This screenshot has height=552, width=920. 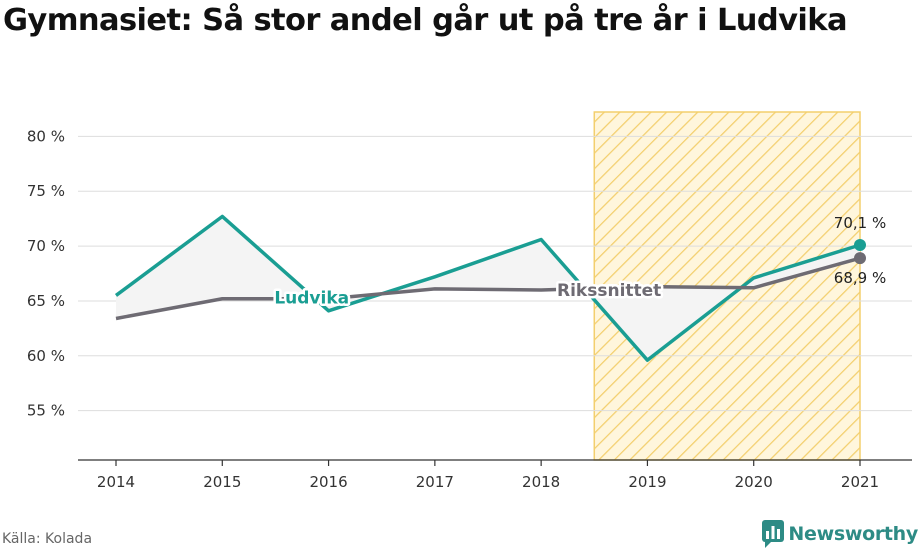 What do you see at coordinates (647, 482) in the screenshot?
I see `x-tick-label: 2019` at bounding box center [647, 482].